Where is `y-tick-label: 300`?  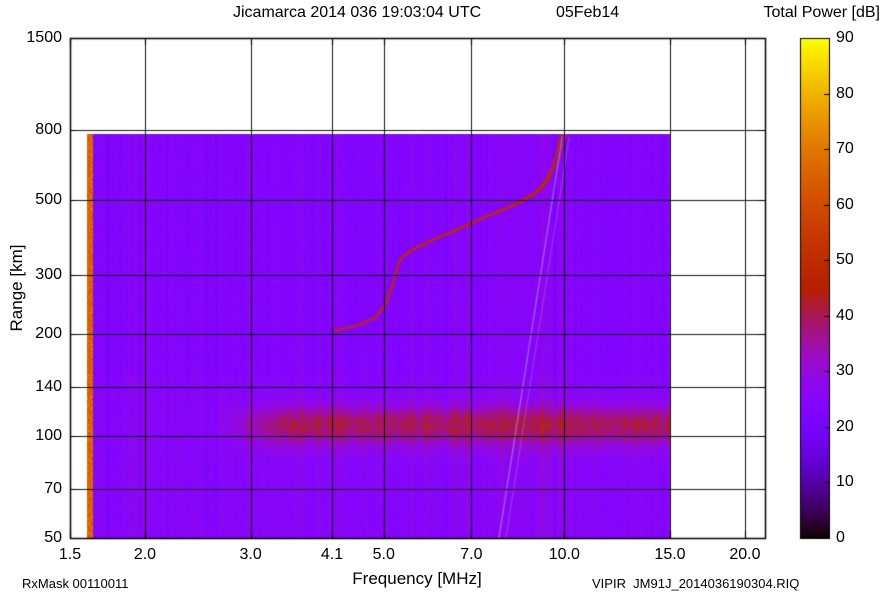 y-tick-label: 300 is located at coordinates (48, 274).